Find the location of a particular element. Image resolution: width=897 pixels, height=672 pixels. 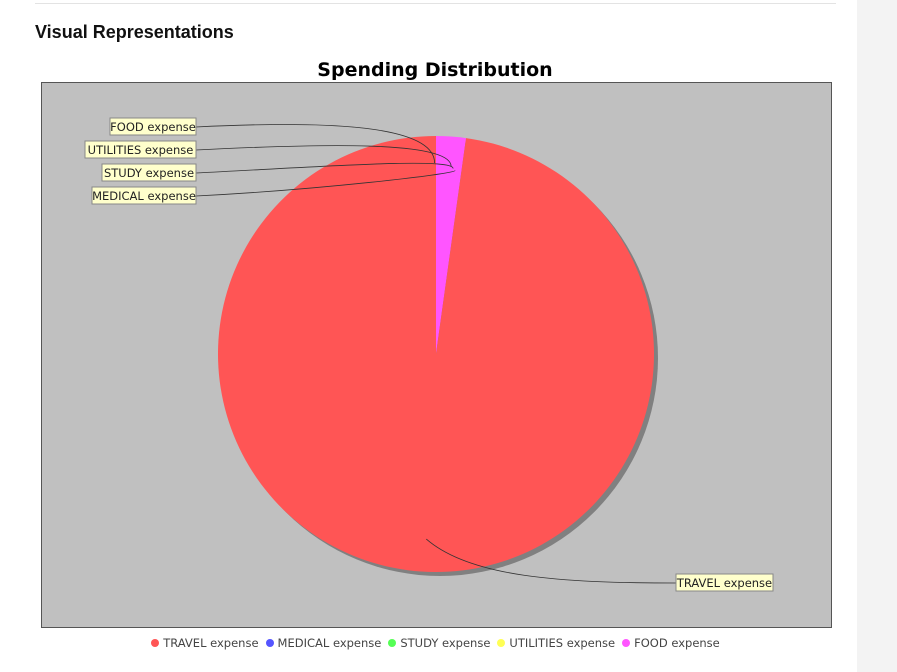

leader-line-medical-expense is located at coordinates (325, 183).